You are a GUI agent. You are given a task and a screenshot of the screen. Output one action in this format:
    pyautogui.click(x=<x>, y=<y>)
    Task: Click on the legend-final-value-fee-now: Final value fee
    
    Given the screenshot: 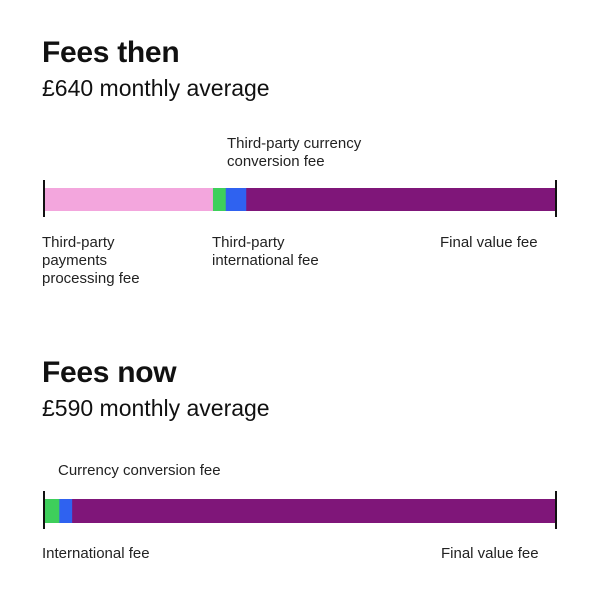 What is the action you would take?
    pyautogui.click(x=490, y=553)
    